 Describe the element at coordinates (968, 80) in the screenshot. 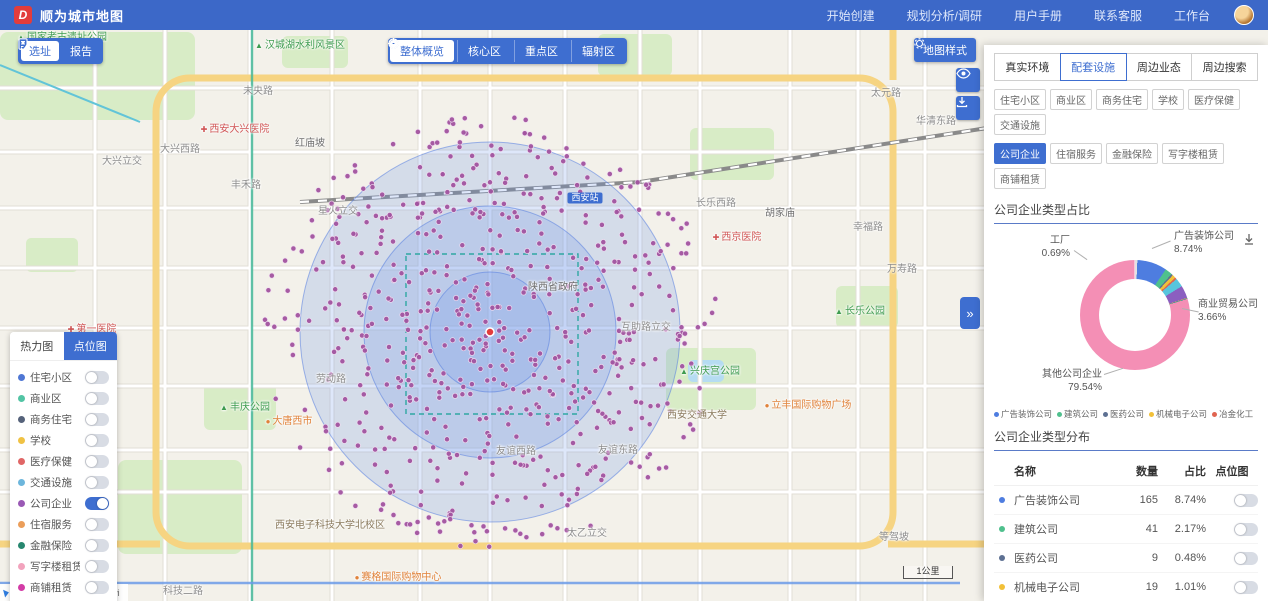

I see `visibility-button` at that location.